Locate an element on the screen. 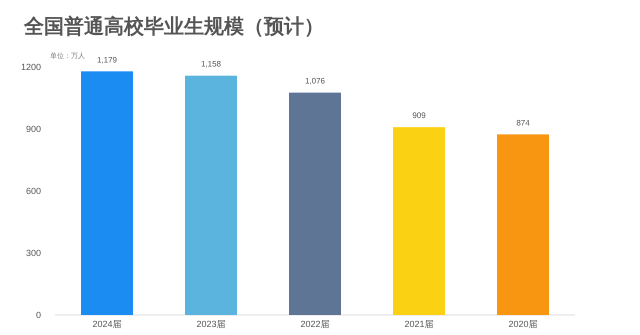 The width and height of the screenshot is (640, 335). data-label: 909 is located at coordinates (419, 115).